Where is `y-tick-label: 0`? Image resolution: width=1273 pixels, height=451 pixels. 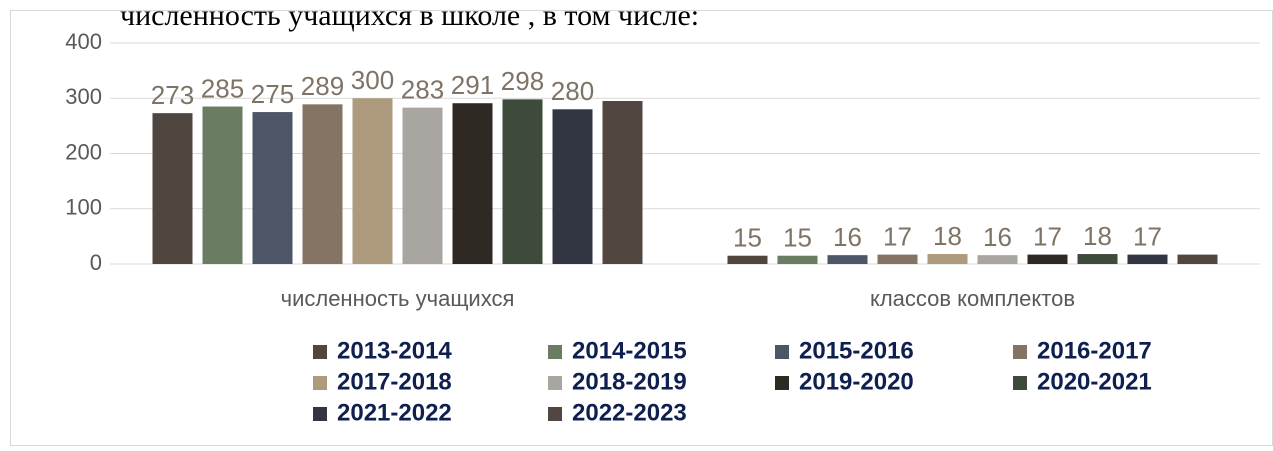
y-tick-label: 0 is located at coordinates (96, 262).